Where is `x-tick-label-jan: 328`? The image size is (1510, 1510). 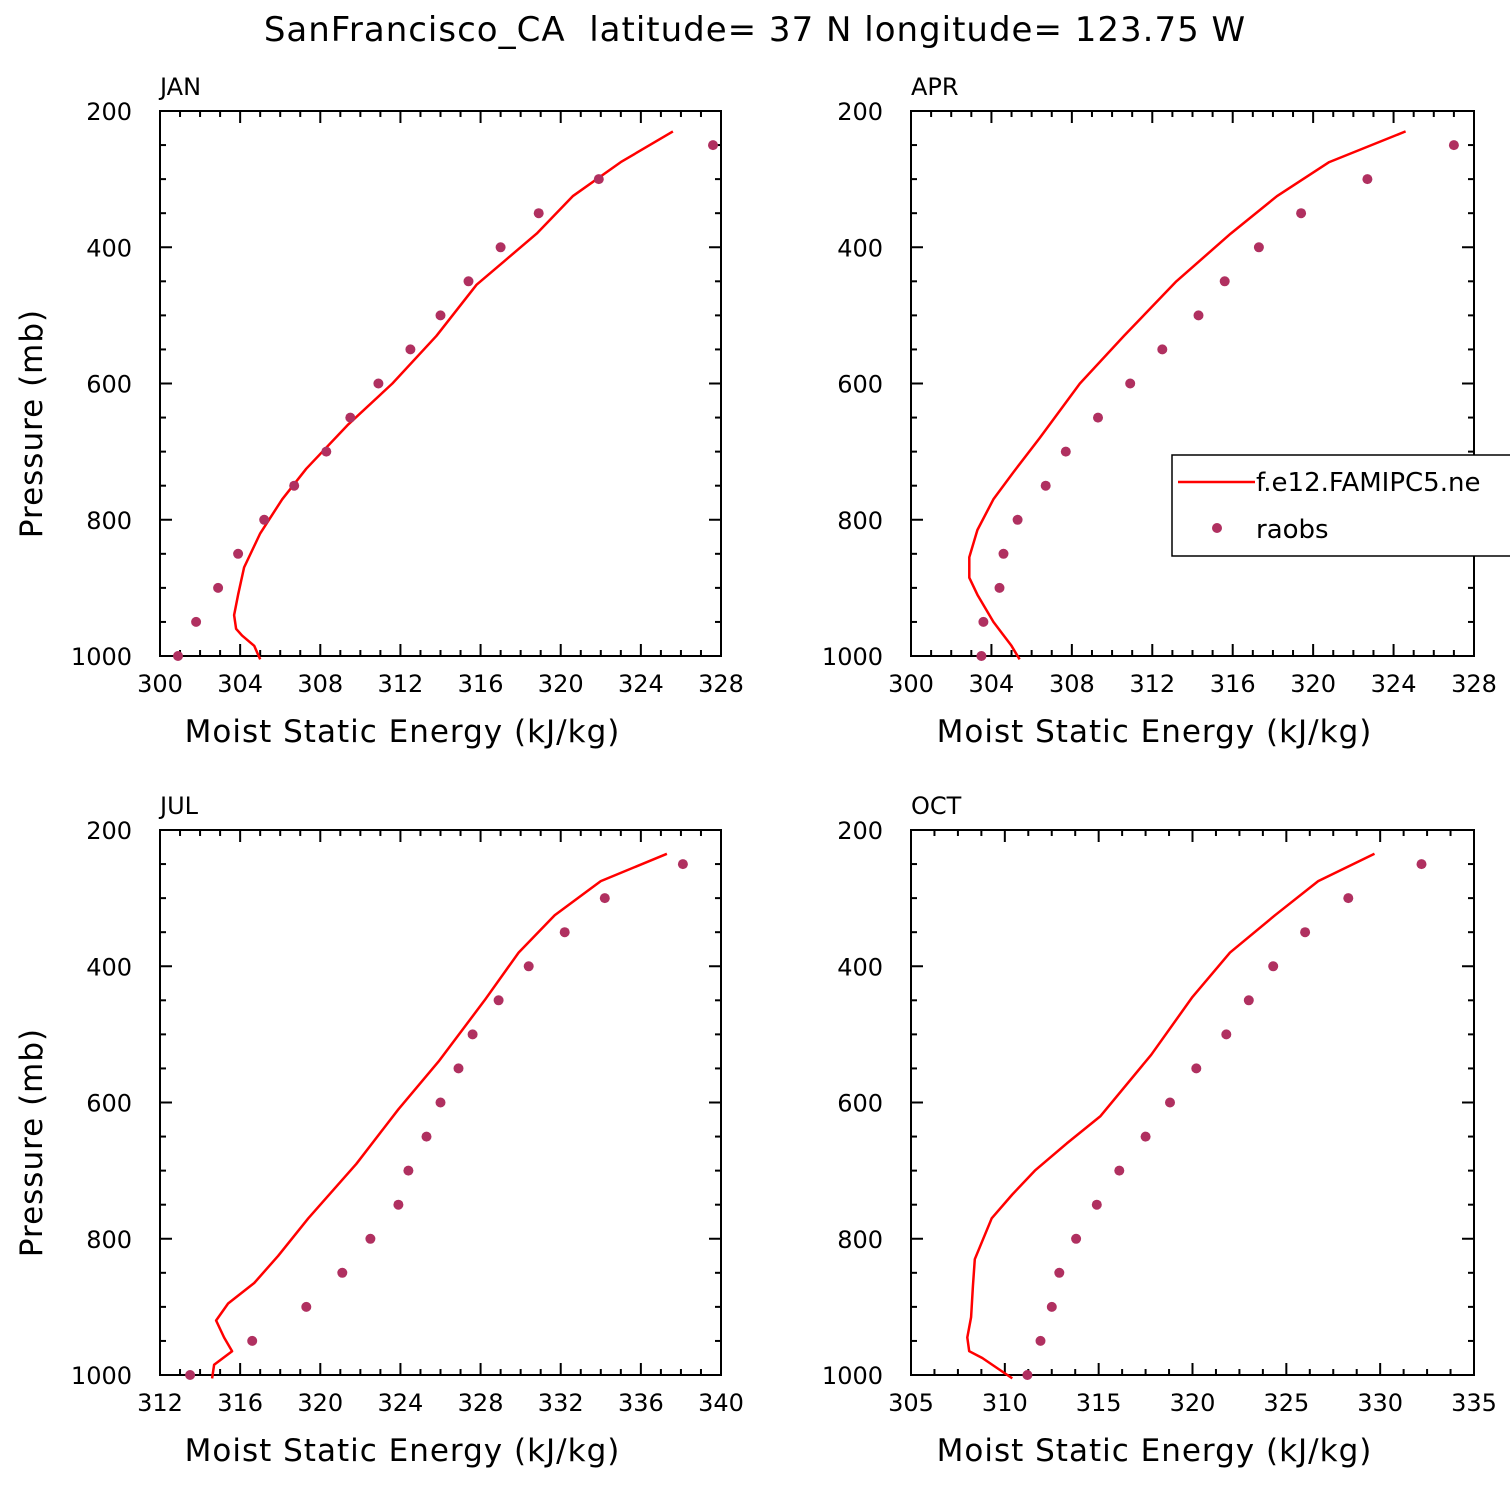 x-tick-label-jan: 328 is located at coordinates (721, 684).